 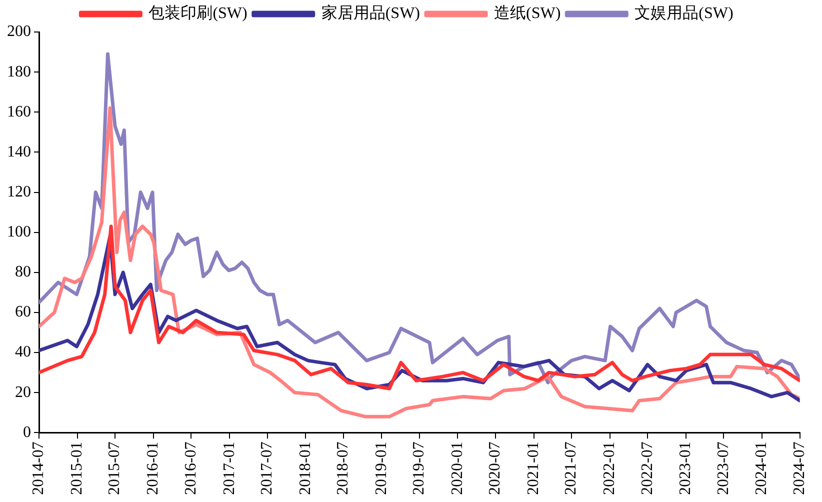 I want to click on x-tick-label: 2017-01, so click(x=229, y=468).